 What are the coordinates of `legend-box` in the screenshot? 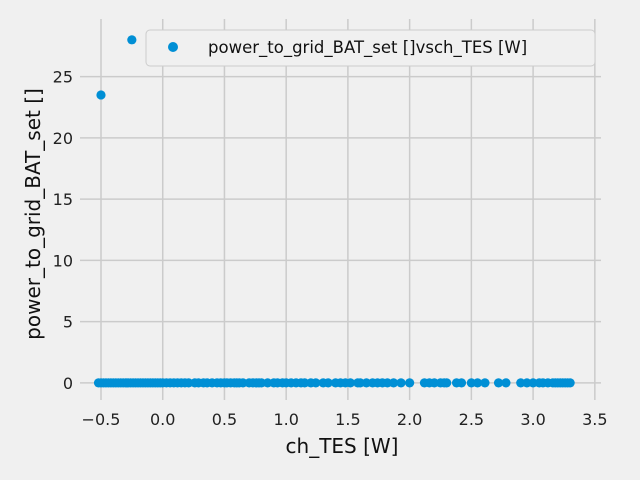 It's located at (370, 48).